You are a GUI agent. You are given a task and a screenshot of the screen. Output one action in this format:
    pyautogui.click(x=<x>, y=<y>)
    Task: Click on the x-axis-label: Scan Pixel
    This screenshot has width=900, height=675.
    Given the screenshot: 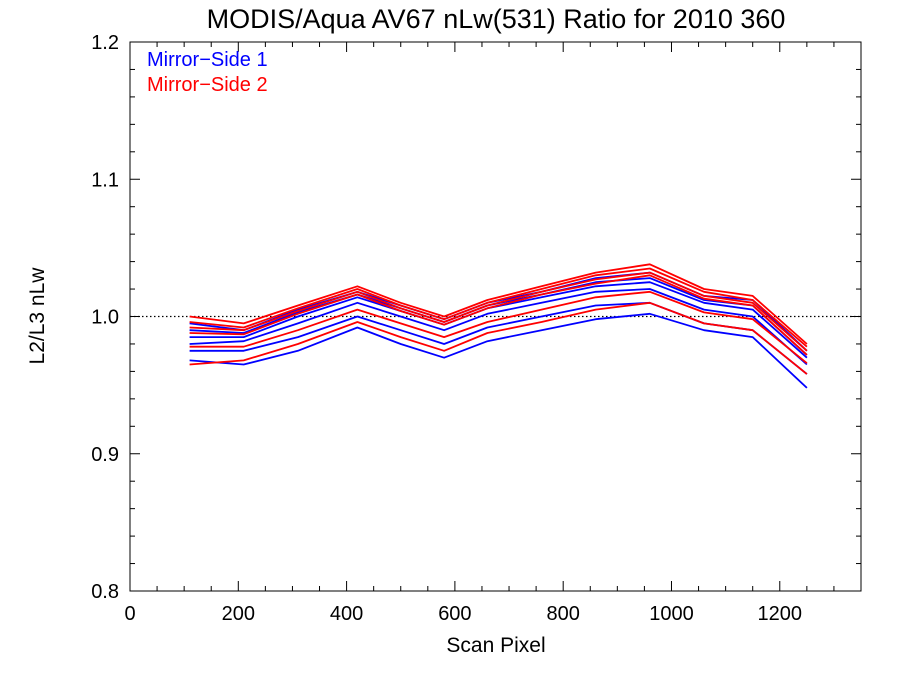 What is the action you would take?
    pyautogui.click(x=495, y=645)
    